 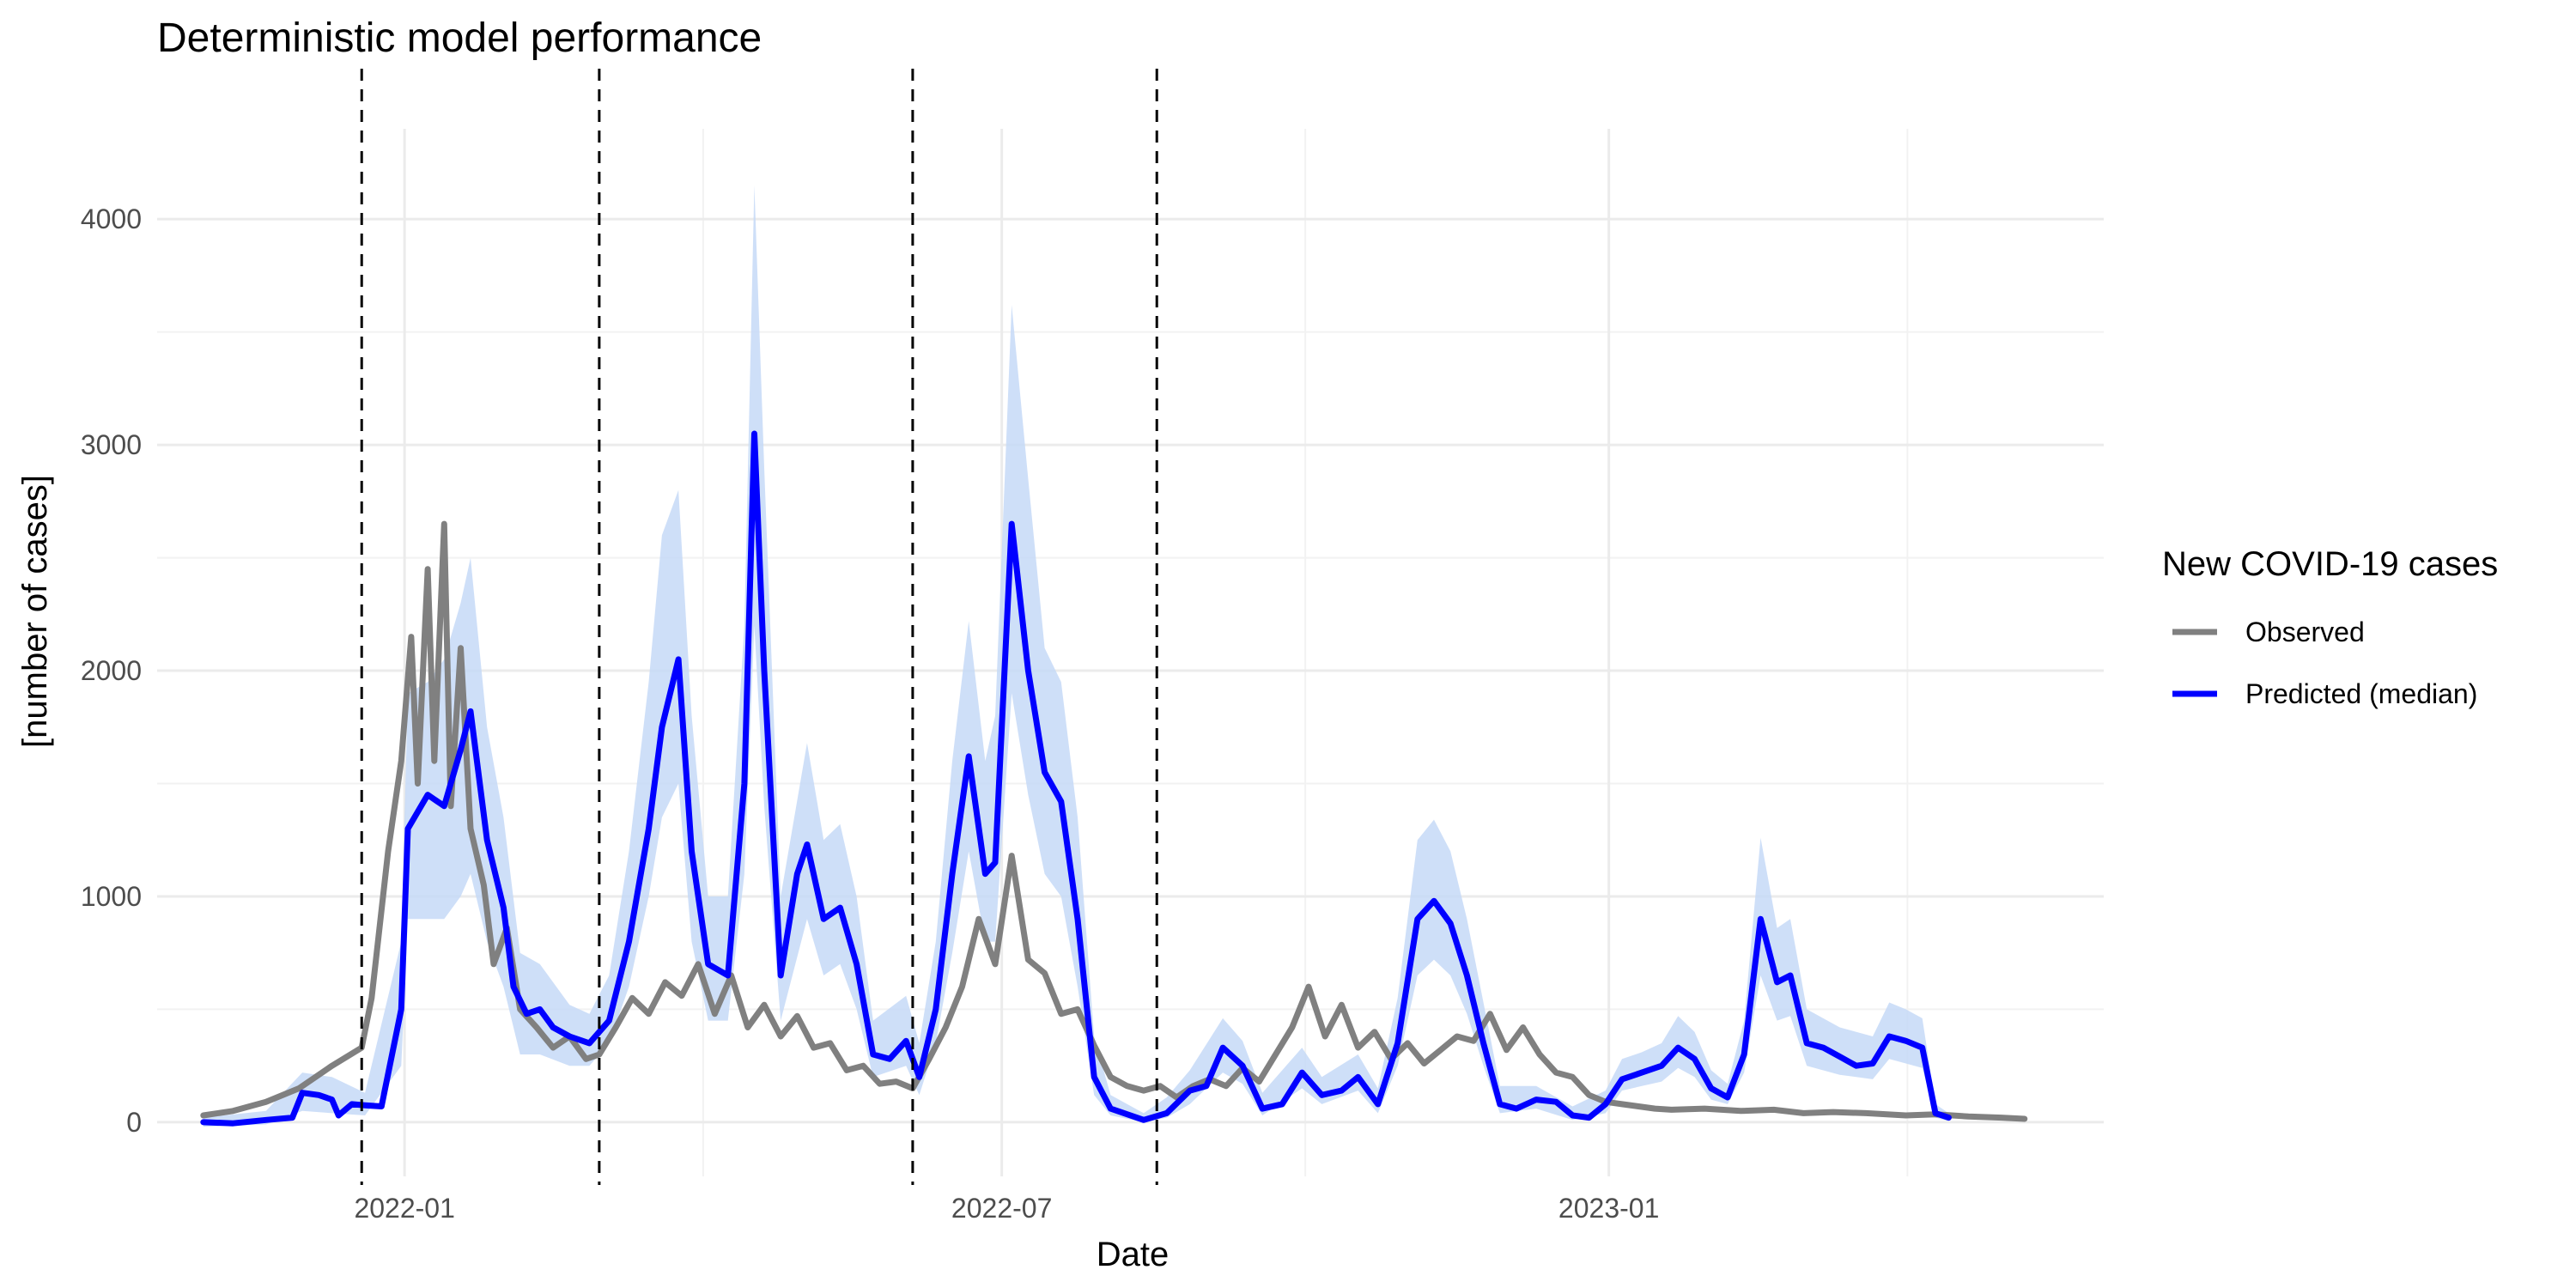 What do you see at coordinates (112, 219) in the screenshot?
I see `y-tick-label: 4000` at bounding box center [112, 219].